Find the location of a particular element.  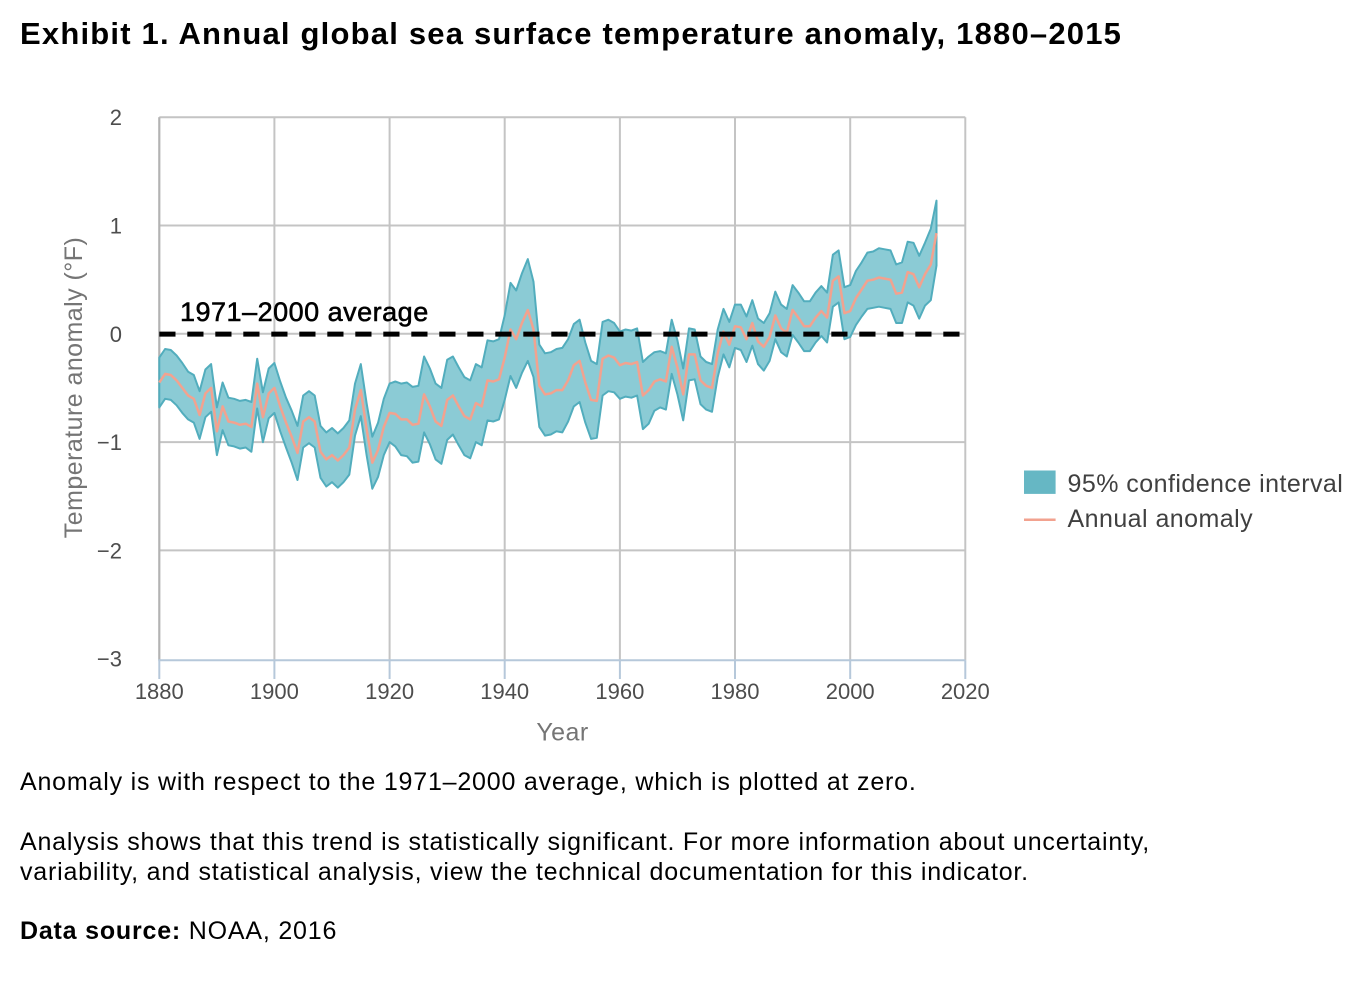

svg-text: Year is located at coordinates (562, 733).